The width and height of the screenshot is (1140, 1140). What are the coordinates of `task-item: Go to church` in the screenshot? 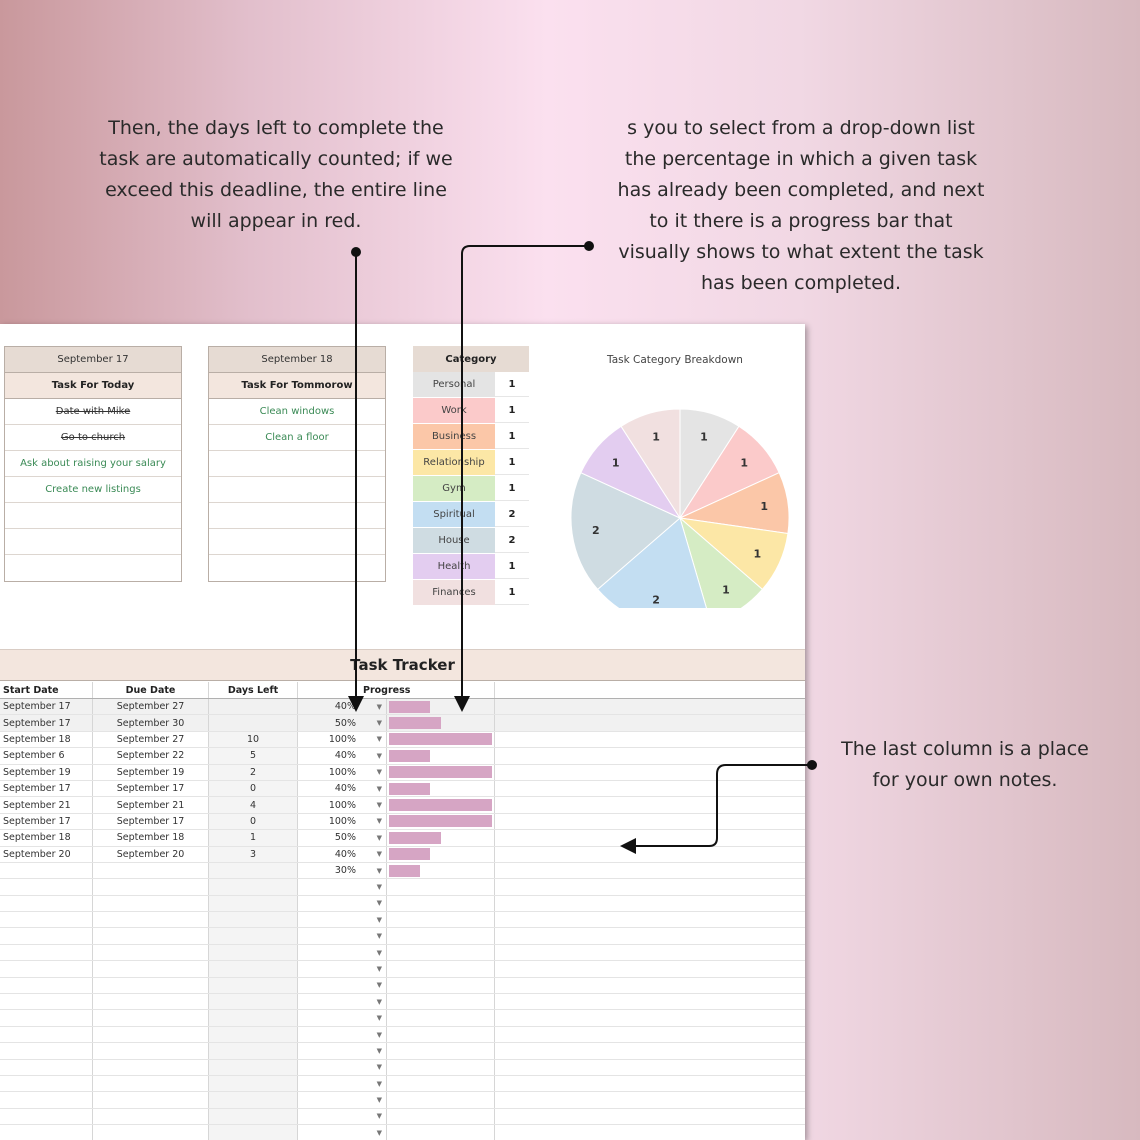 It's located at (93, 438).